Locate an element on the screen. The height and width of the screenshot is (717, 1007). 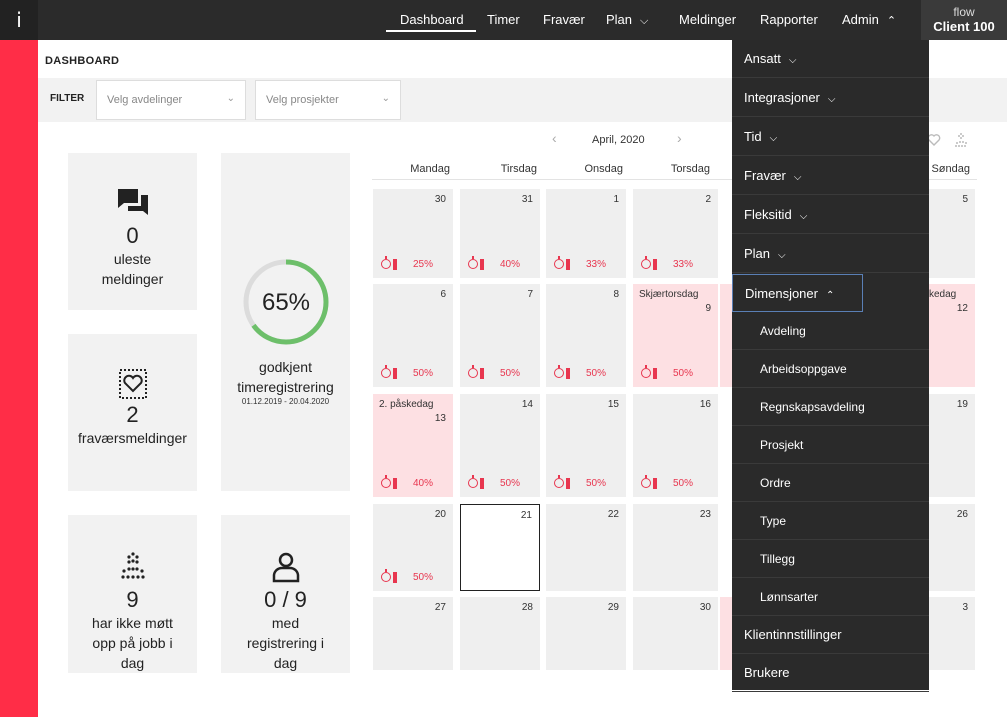
menu-brukere: Brukere is located at coordinates (830, 673).